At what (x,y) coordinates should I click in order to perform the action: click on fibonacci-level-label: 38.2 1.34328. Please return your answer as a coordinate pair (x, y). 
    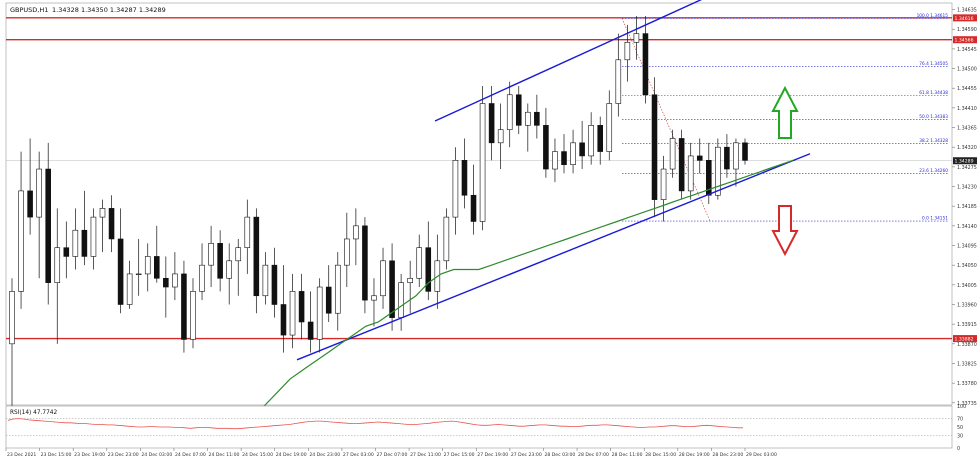
    Looking at the image, I should click on (933, 141).